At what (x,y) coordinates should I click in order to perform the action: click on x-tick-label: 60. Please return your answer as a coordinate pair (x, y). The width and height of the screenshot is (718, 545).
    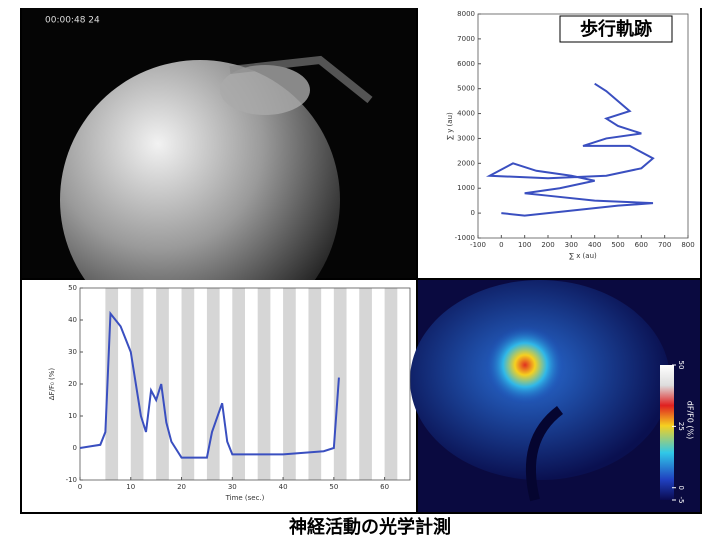
    Looking at the image, I should click on (384, 487).